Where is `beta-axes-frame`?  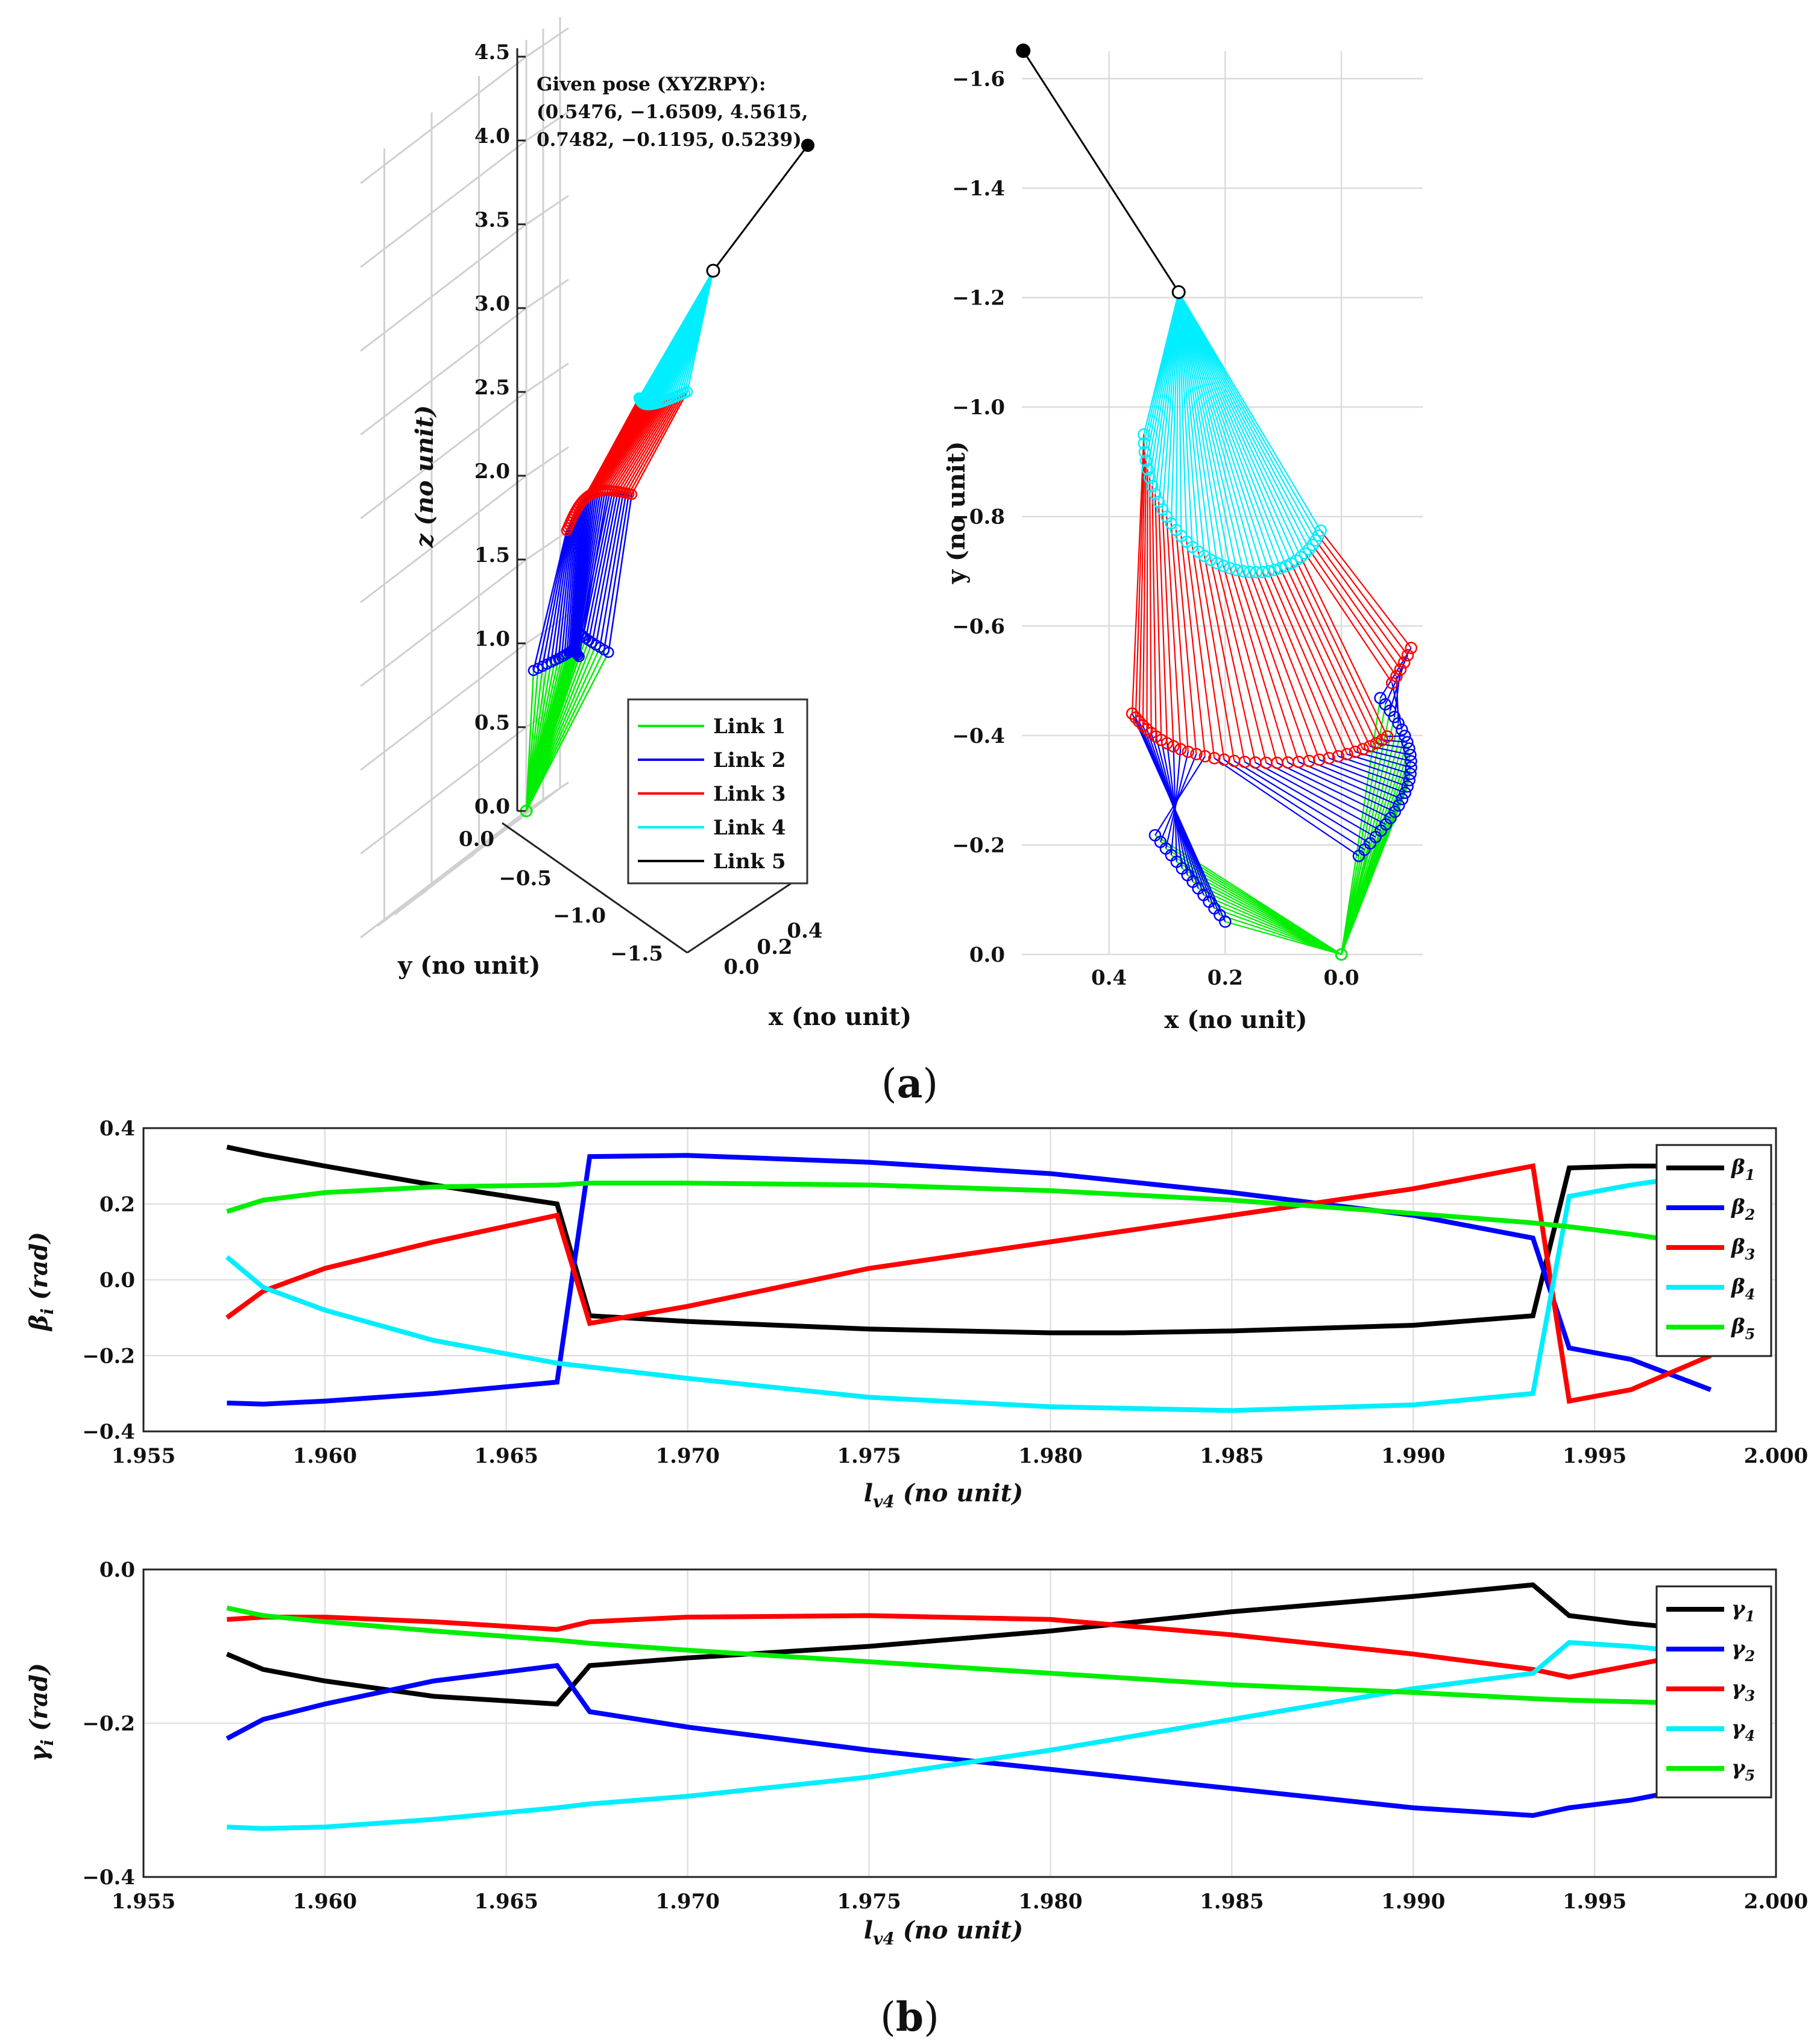
beta-axes-frame is located at coordinates (959, 1280).